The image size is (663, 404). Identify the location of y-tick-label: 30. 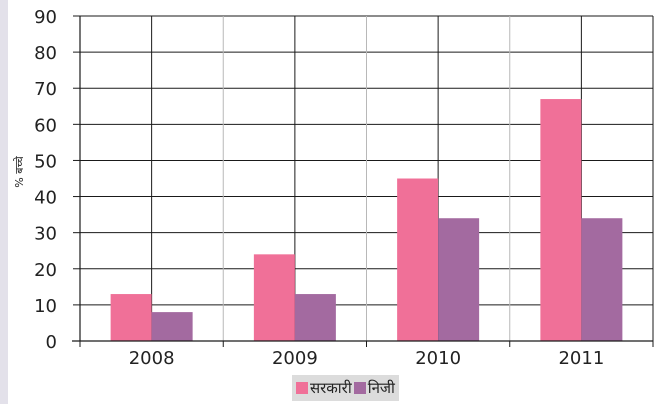
(45, 234).